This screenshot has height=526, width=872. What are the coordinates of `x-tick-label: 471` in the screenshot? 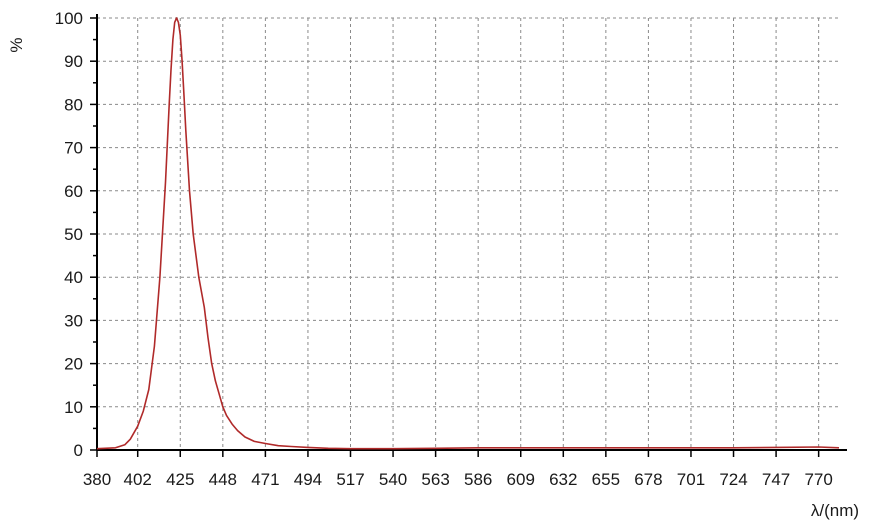 It's located at (265, 479).